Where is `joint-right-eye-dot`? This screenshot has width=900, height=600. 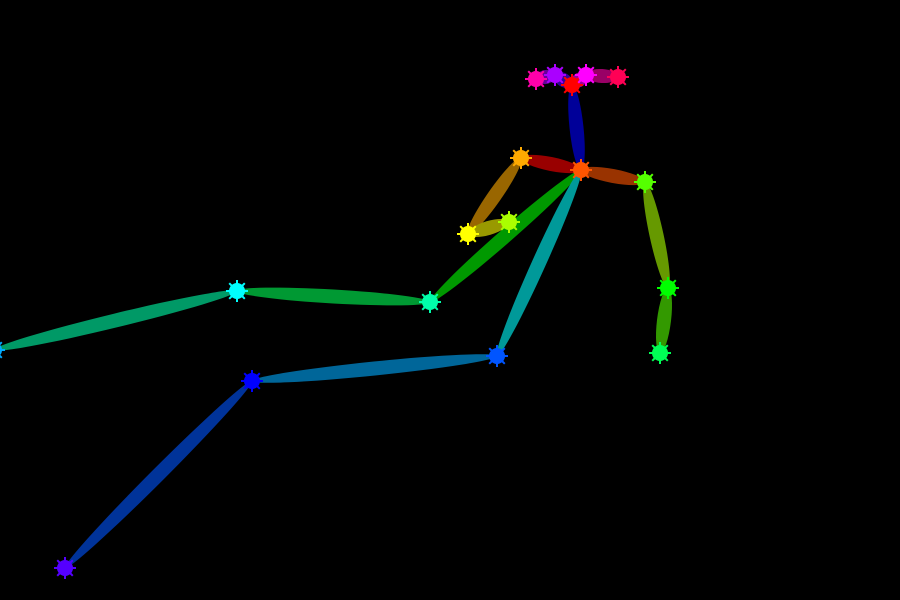 joint-right-eye-dot is located at coordinates (555, 75).